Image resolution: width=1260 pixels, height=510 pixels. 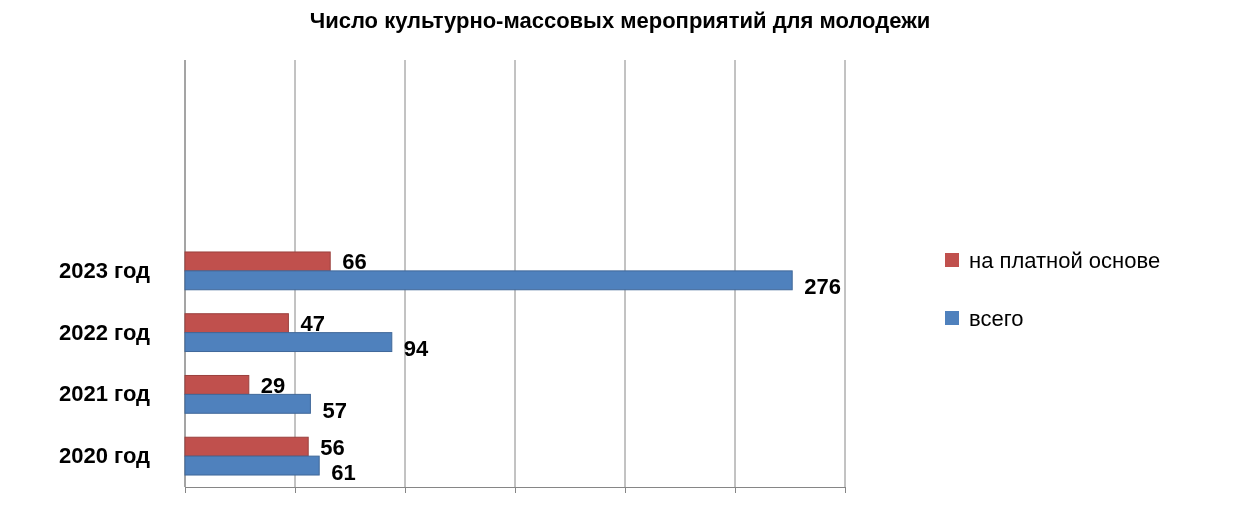 What do you see at coordinates (822, 287) in the screenshot?
I see `data-label: 276` at bounding box center [822, 287].